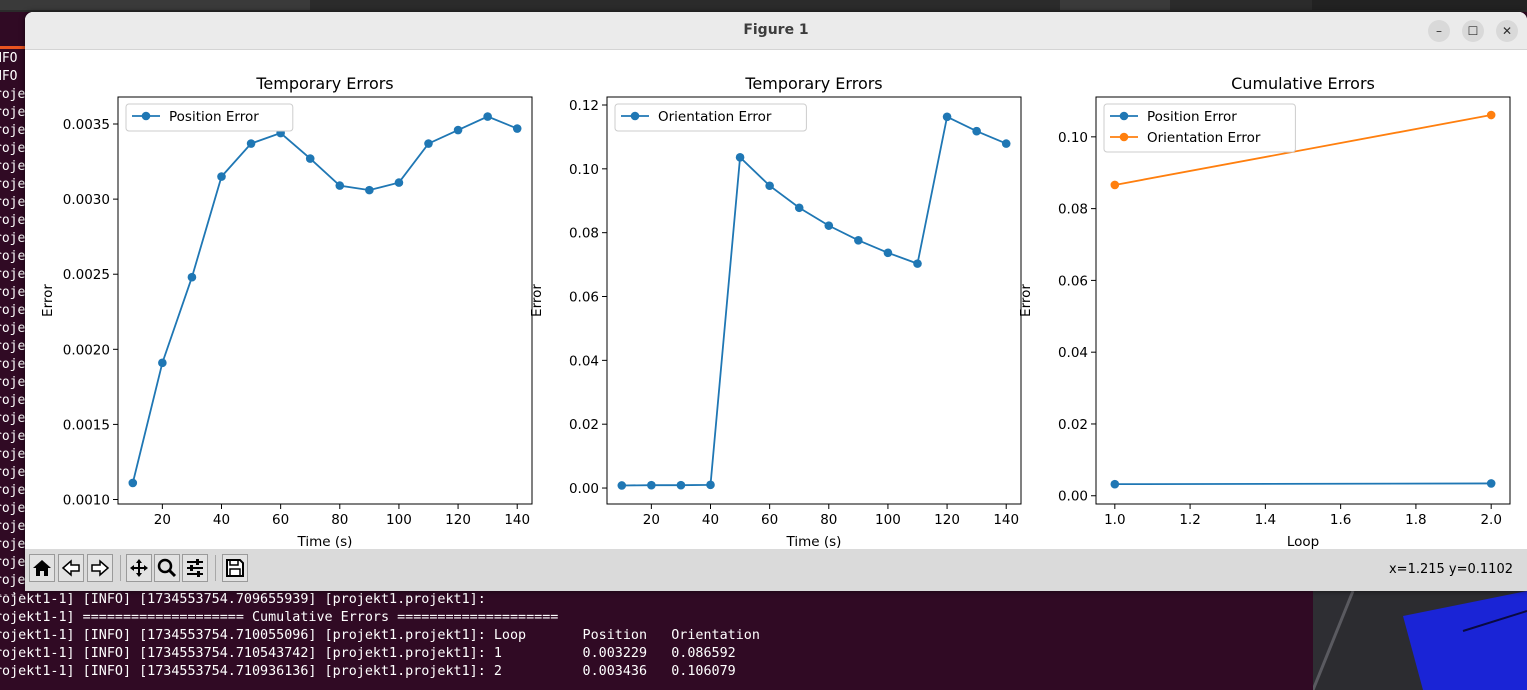  Describe the element at coordinates (584, 234) in the screenshot. I see `y-tick-label: 0.08` at that location.